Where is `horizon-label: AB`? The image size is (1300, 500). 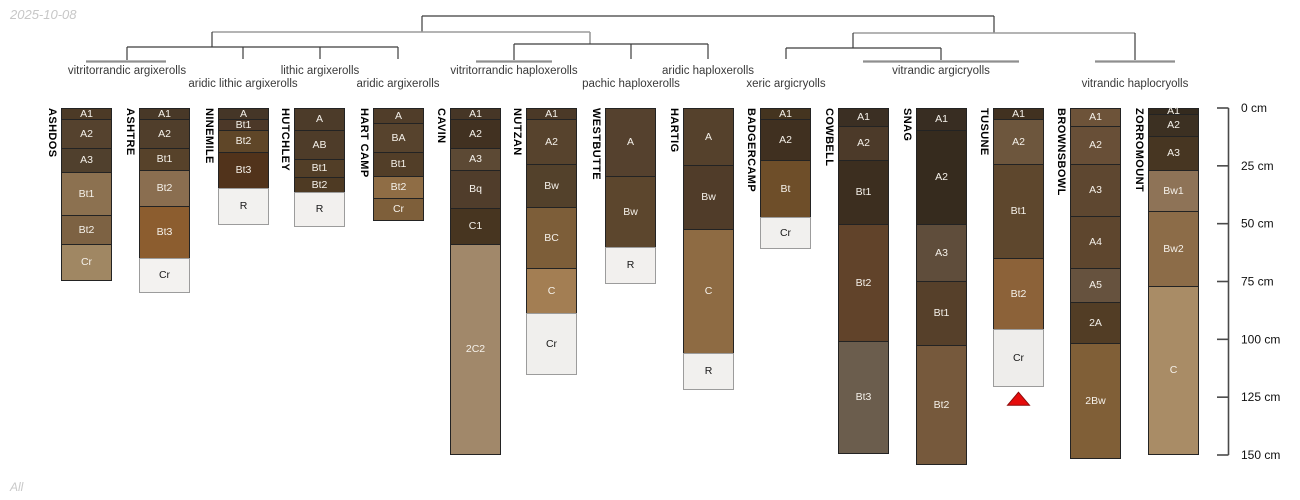
horizon-label: AB is located at coordinates (319, 144).